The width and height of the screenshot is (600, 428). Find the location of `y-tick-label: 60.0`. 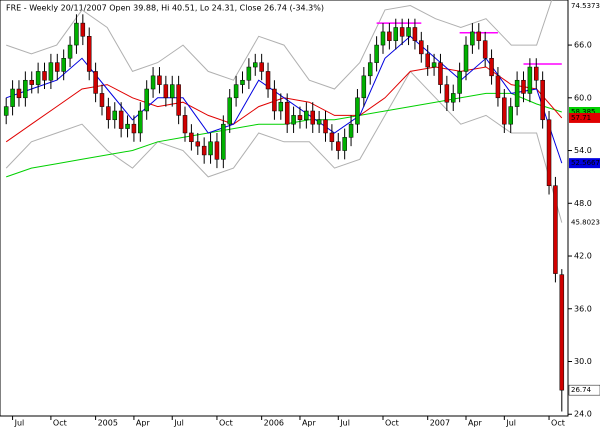

y-tick-label: 60.0 is located at coordinates (583, 97).